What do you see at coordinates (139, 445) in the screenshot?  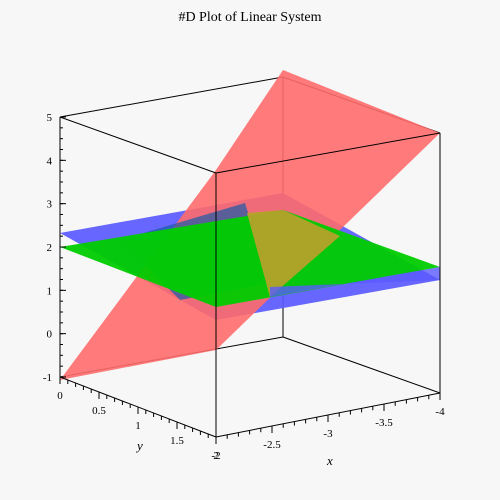 I see `y-axis-label: y` at bounding box center [139, 445].